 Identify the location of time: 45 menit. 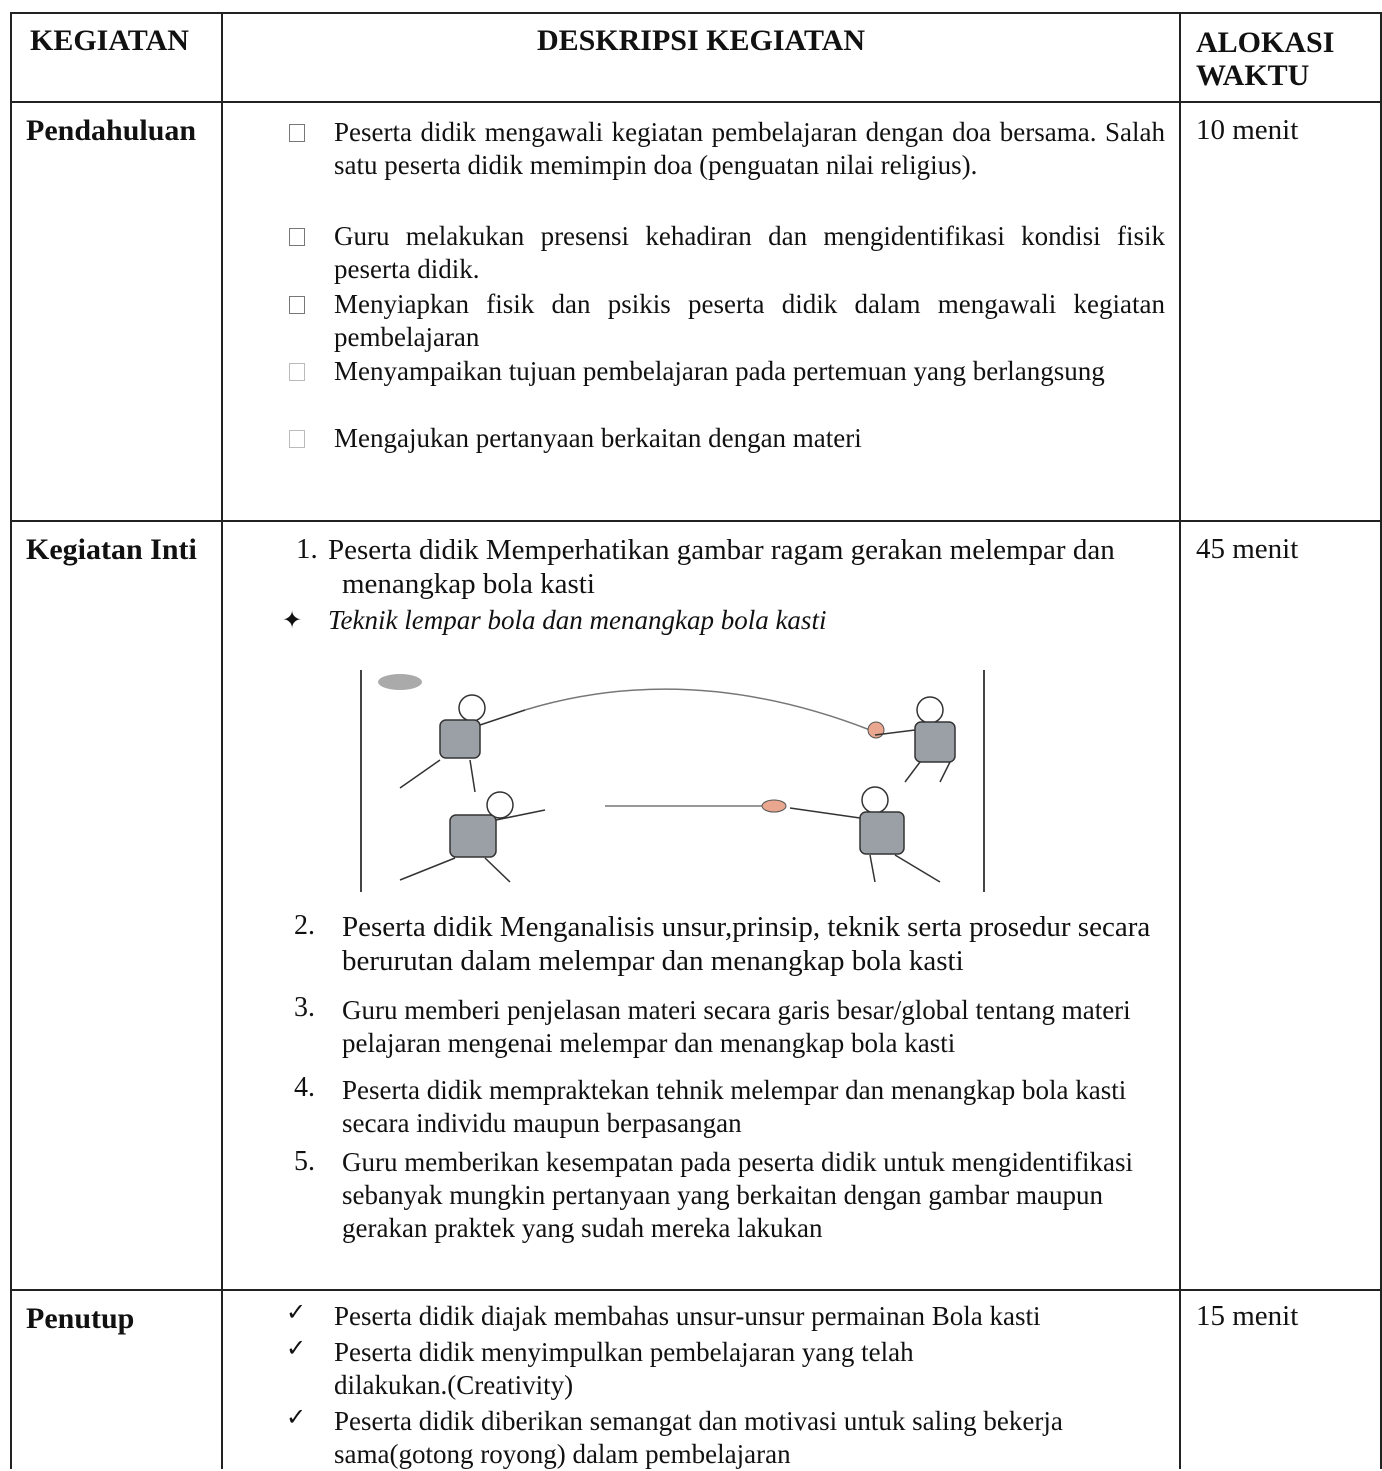
(1247, 549).